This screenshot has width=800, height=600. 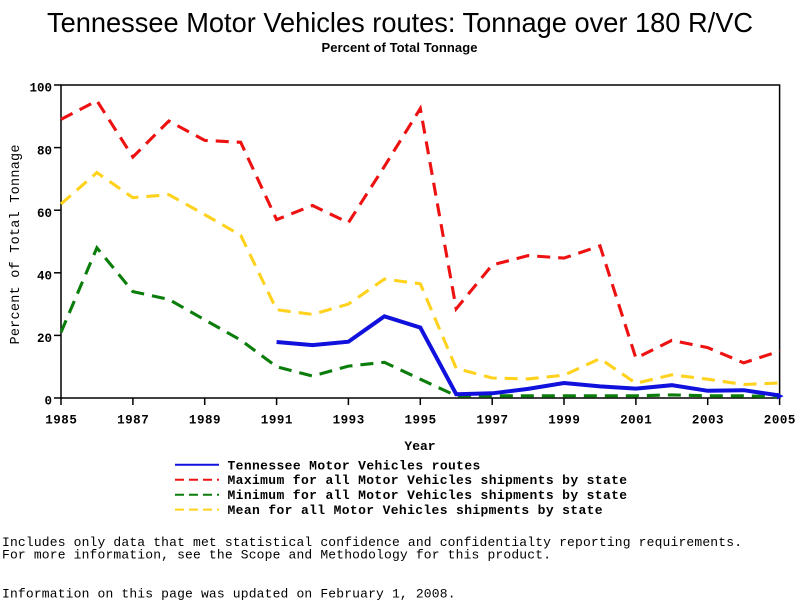 I want to click on svg-text: 1991, so click(x=277, y=421).